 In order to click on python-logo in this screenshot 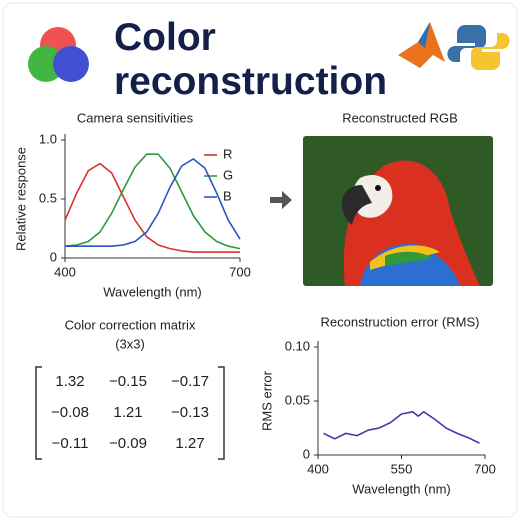, I will do `click(478, 47)`.